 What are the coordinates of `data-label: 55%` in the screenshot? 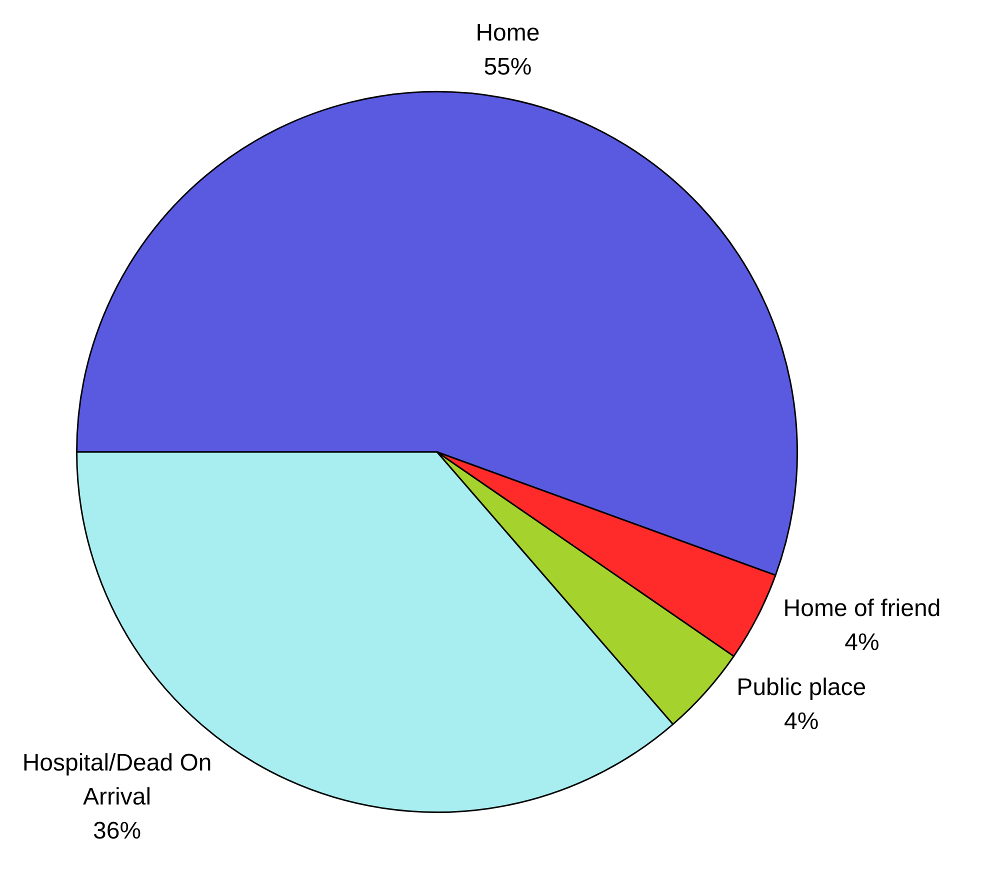 It's located at (508, 67).